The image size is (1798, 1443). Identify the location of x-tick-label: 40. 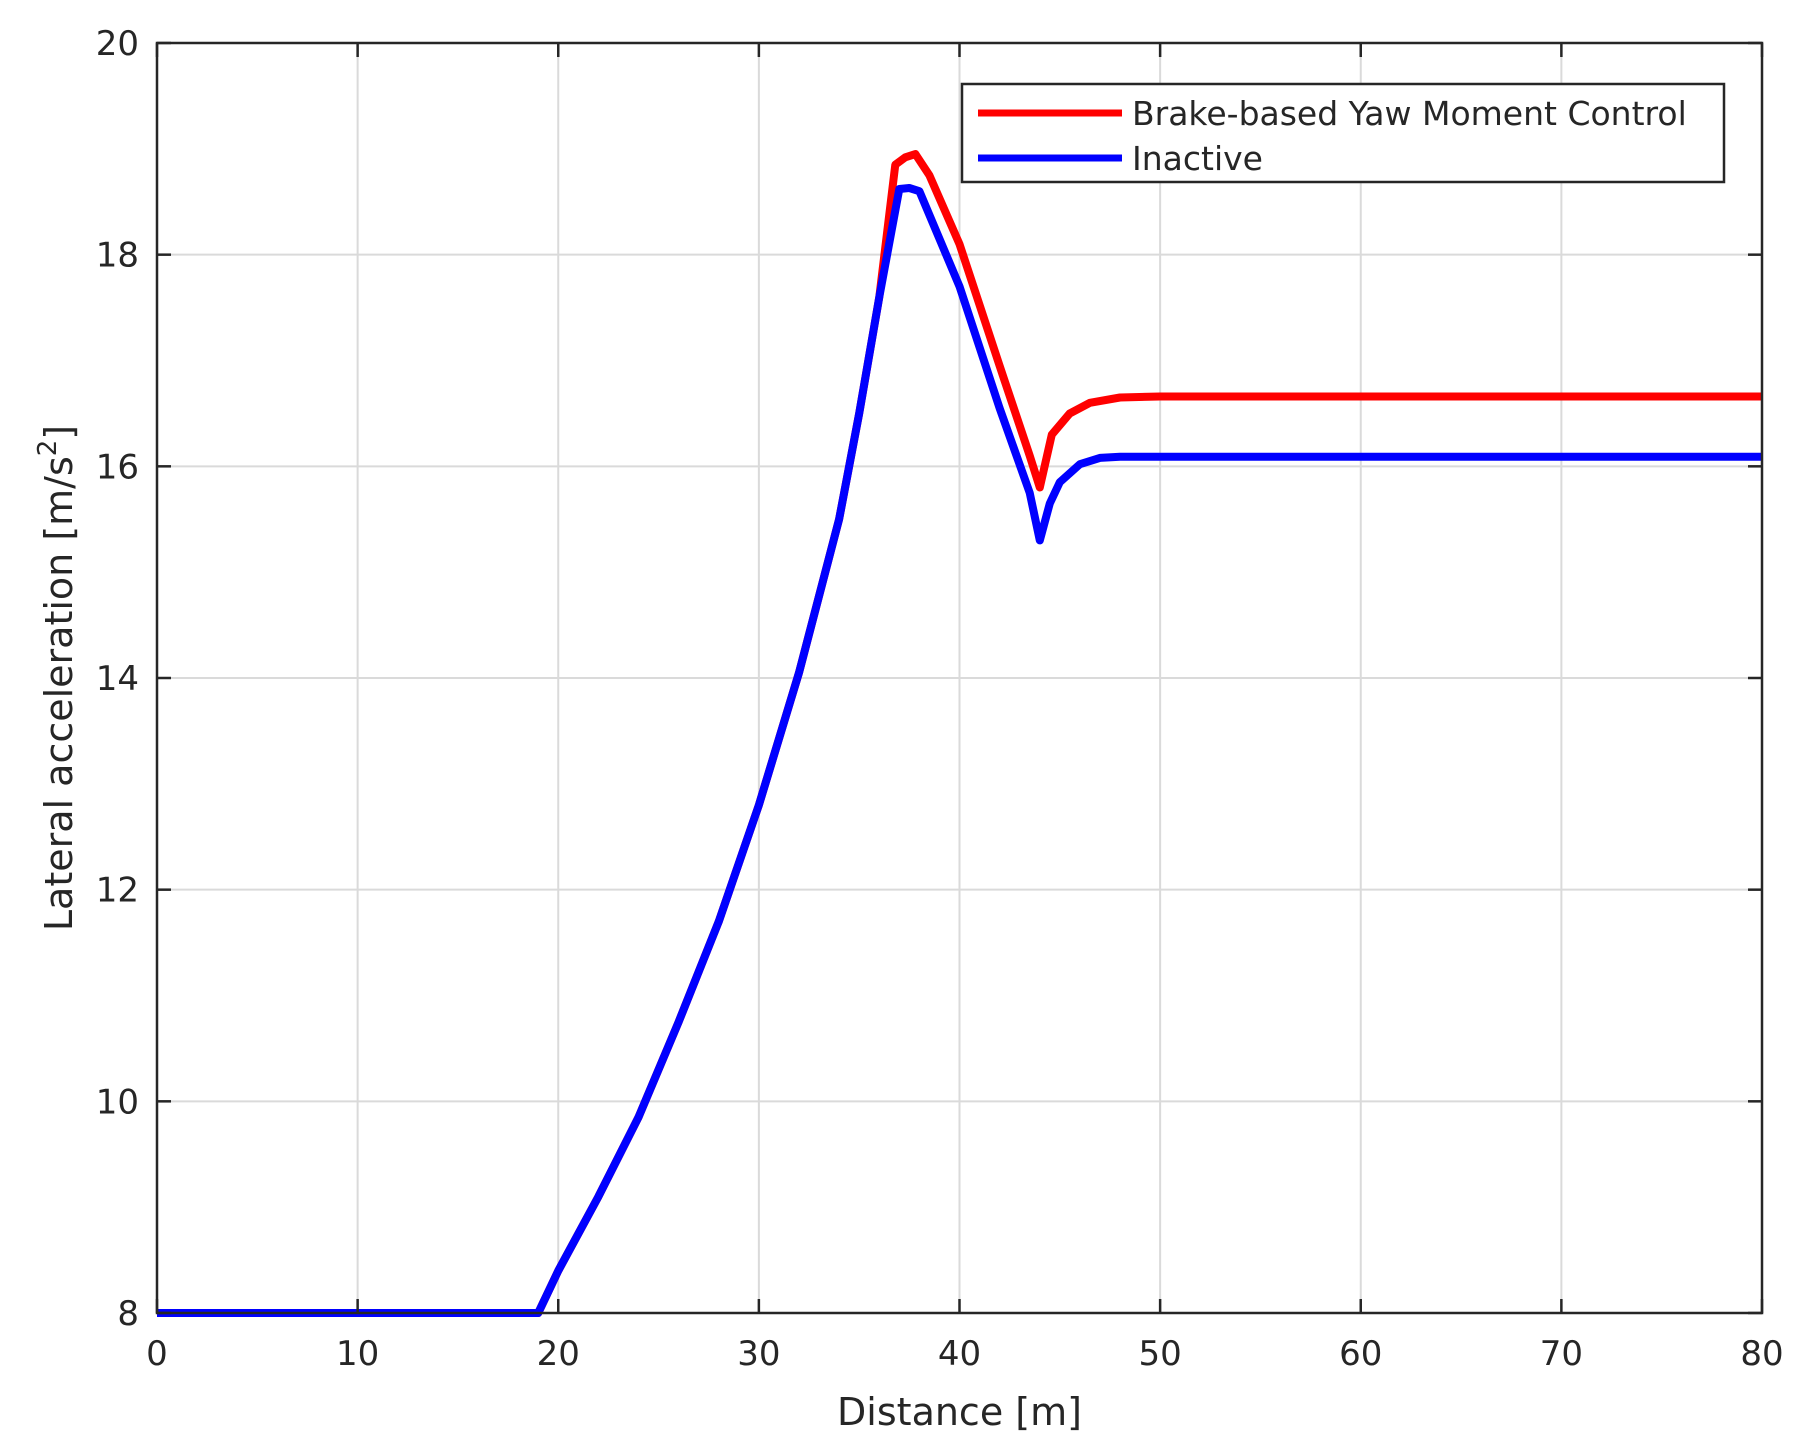
(959, 1354).